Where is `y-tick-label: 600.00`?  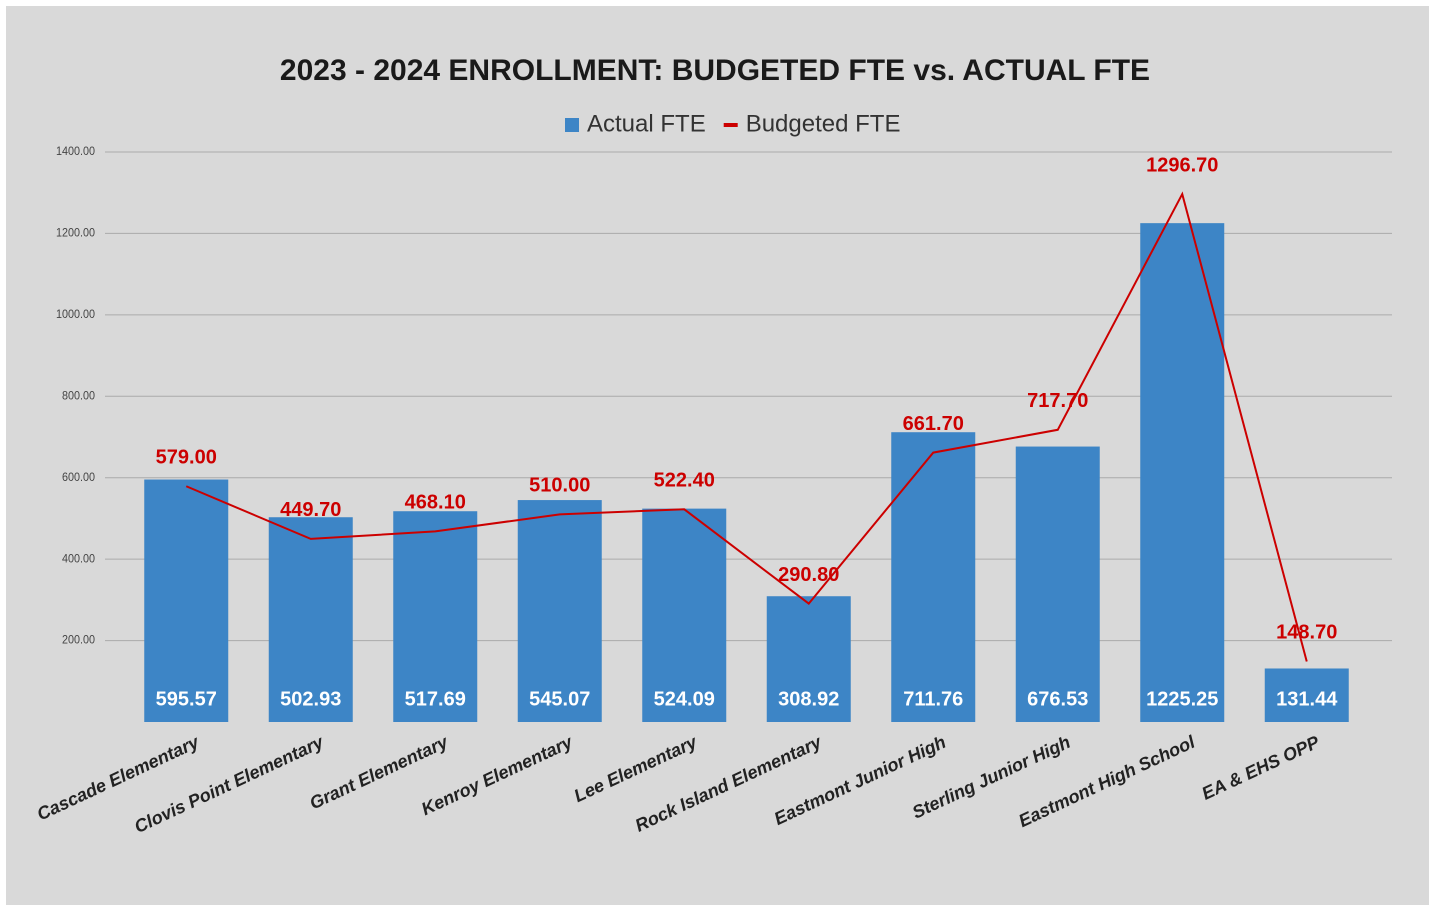
y-tick-label: 600.00 is located at coordinates (78, 477).